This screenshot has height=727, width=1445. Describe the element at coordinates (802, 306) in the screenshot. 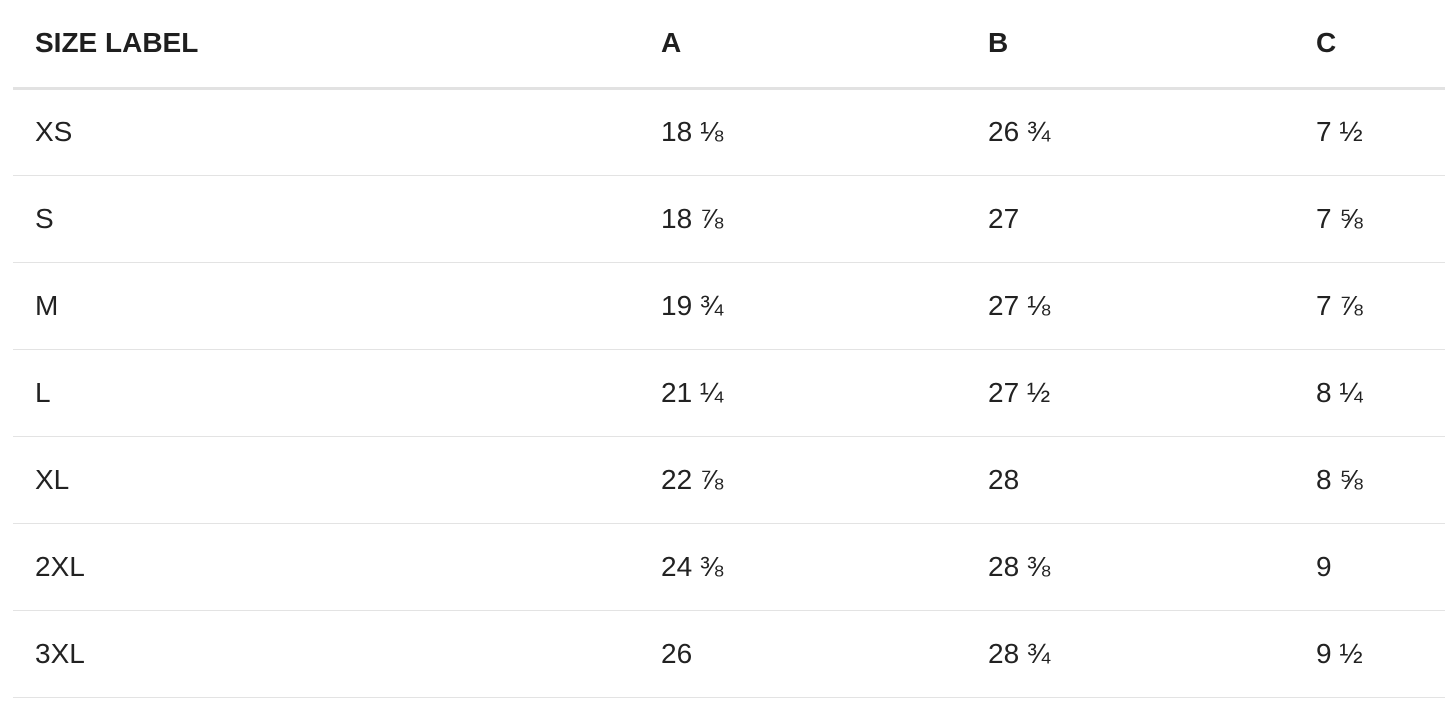

I see `measurement-a-cell: 19 ¾` at that location.